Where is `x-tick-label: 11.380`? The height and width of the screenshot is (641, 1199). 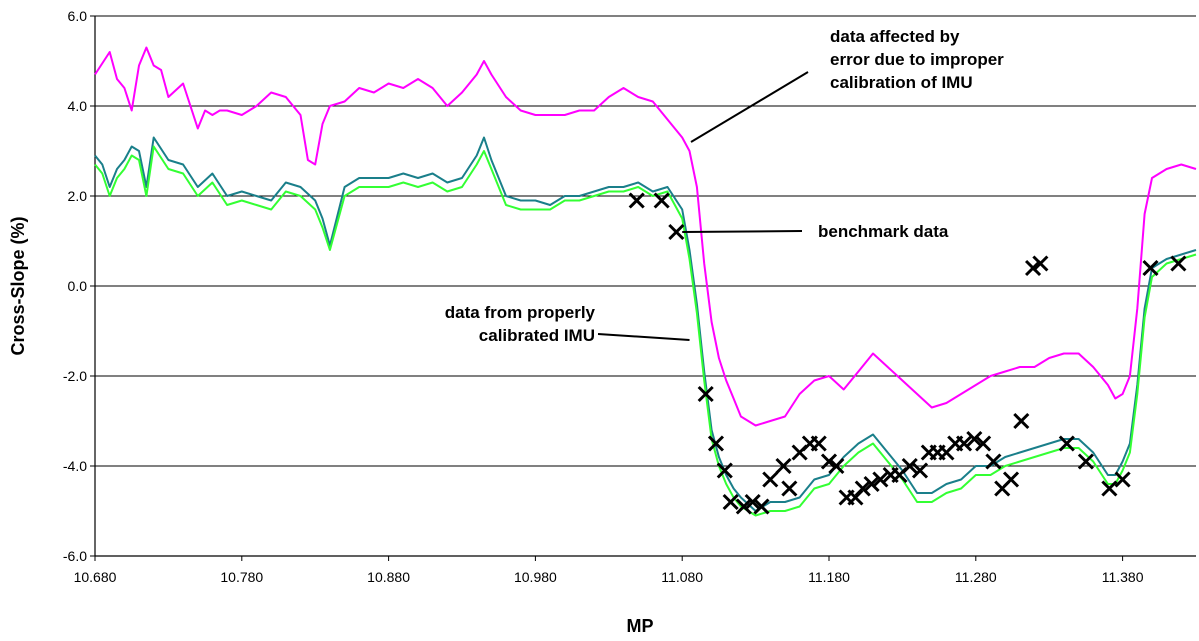 x-tick-label: 11.380 is located at coordinates (1123, 577).